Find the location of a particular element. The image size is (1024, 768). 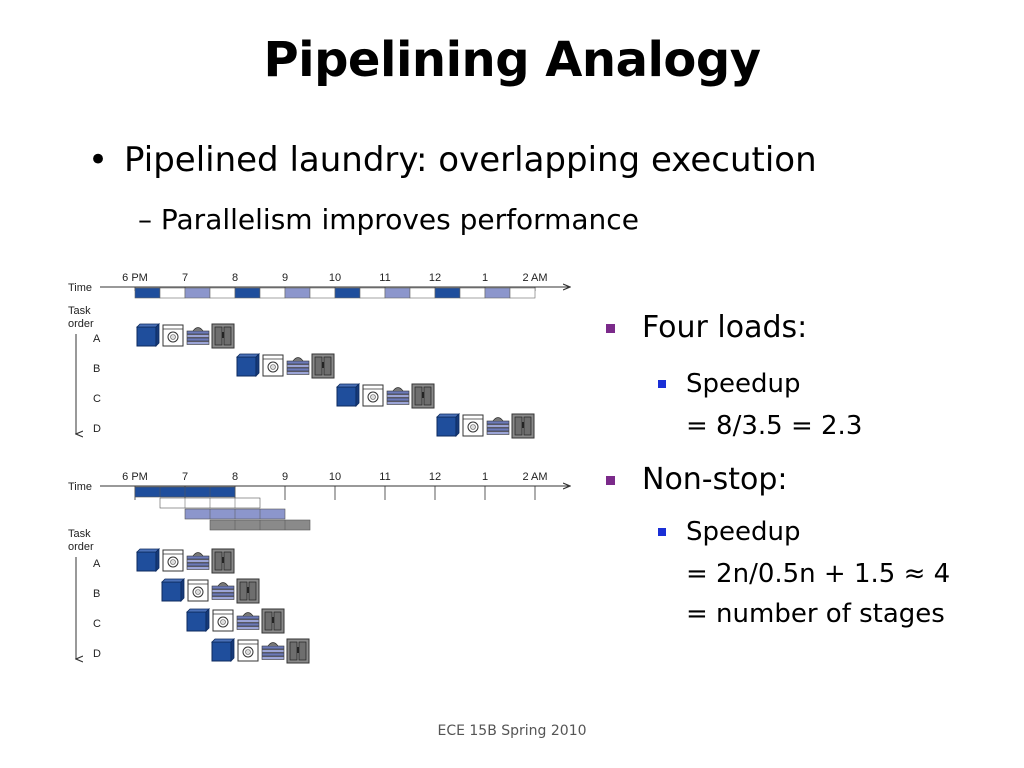

slide-footer: ECE 15B Spring 2010 is located at coordinates (512, 731).